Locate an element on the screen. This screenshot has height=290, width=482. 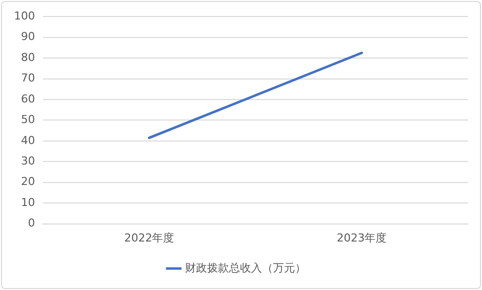
y-tick-label: 20 is located at coordinates (27, 181).